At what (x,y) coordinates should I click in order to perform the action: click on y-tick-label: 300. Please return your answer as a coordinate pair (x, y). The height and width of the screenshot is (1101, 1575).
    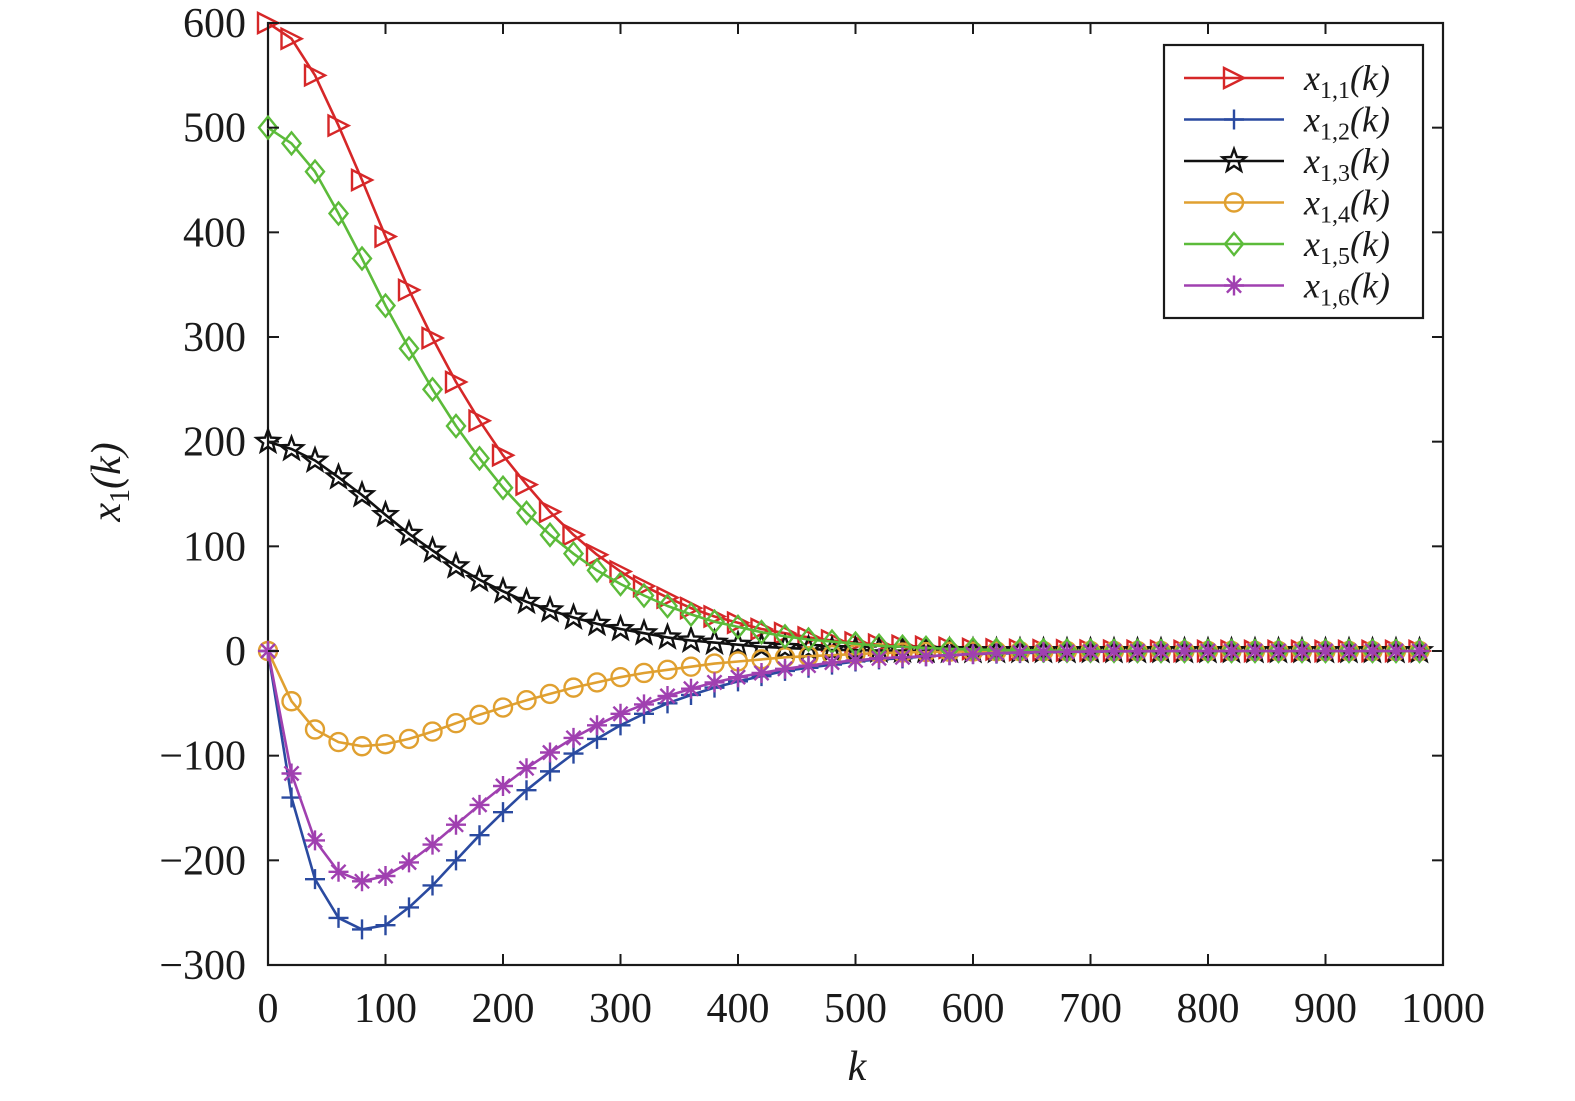
    Looking at the image, I should click on (214, 338).